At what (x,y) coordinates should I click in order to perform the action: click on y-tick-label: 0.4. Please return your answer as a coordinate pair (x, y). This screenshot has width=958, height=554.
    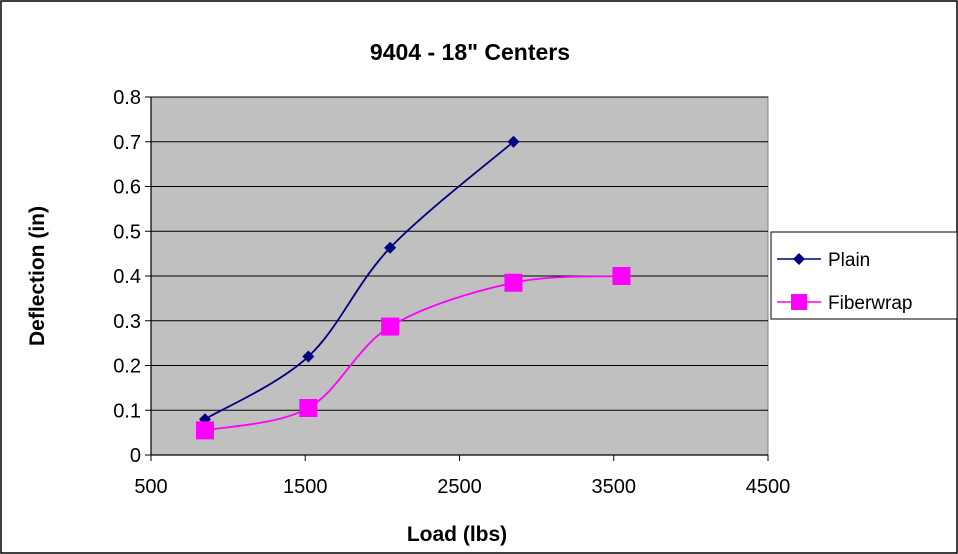
    Looking at the image, I should click on (127, 277).